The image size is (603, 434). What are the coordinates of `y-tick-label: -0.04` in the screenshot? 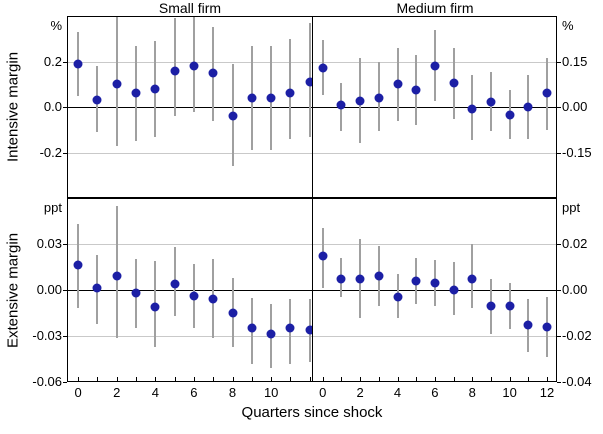 It's located at (577, 381).